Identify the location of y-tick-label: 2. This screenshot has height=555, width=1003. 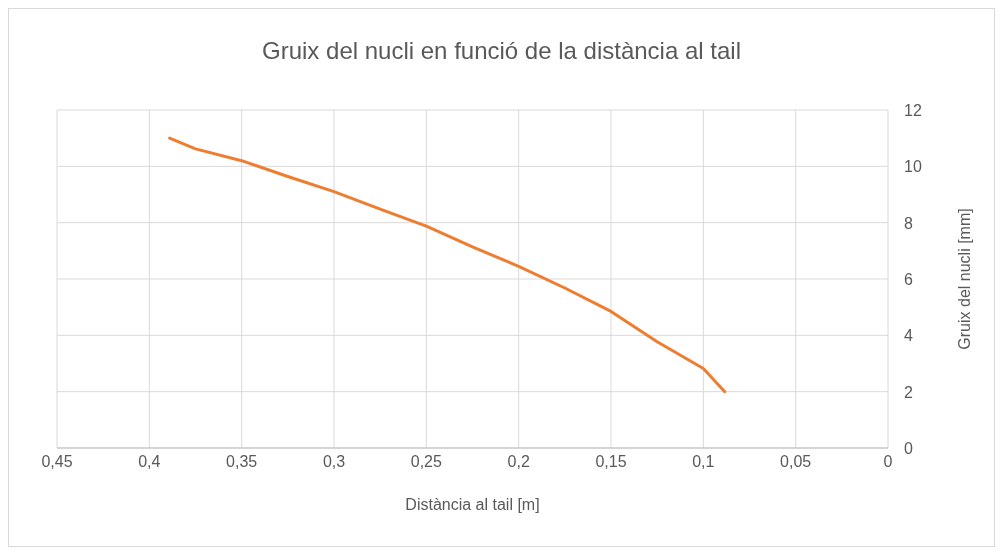
(908, 392).